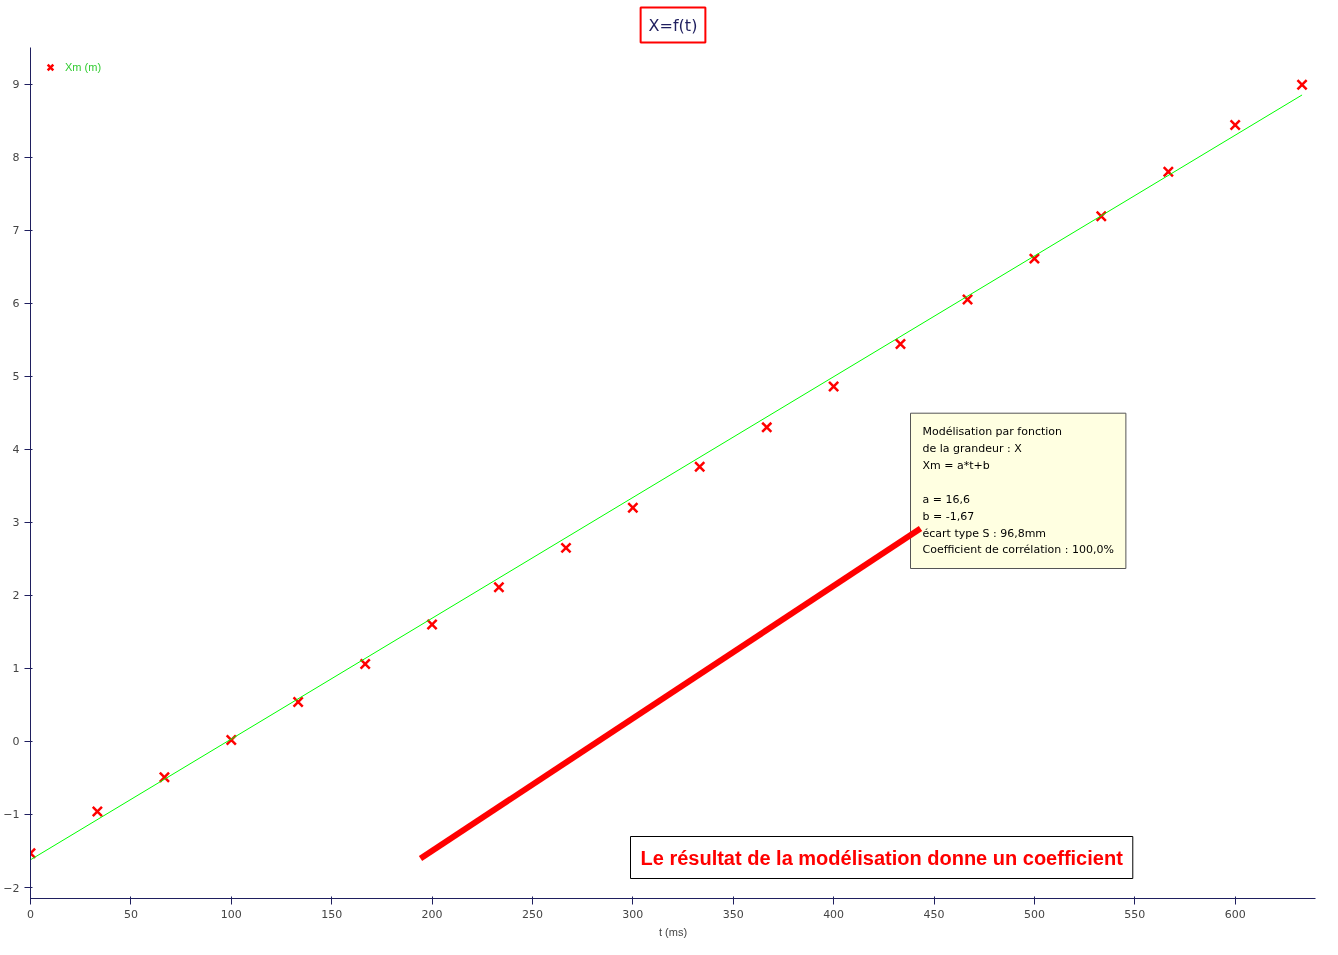 The width and height of the screenshot is (1338, 955). I want to click on x-tick-label: 150, so click(332, 914).